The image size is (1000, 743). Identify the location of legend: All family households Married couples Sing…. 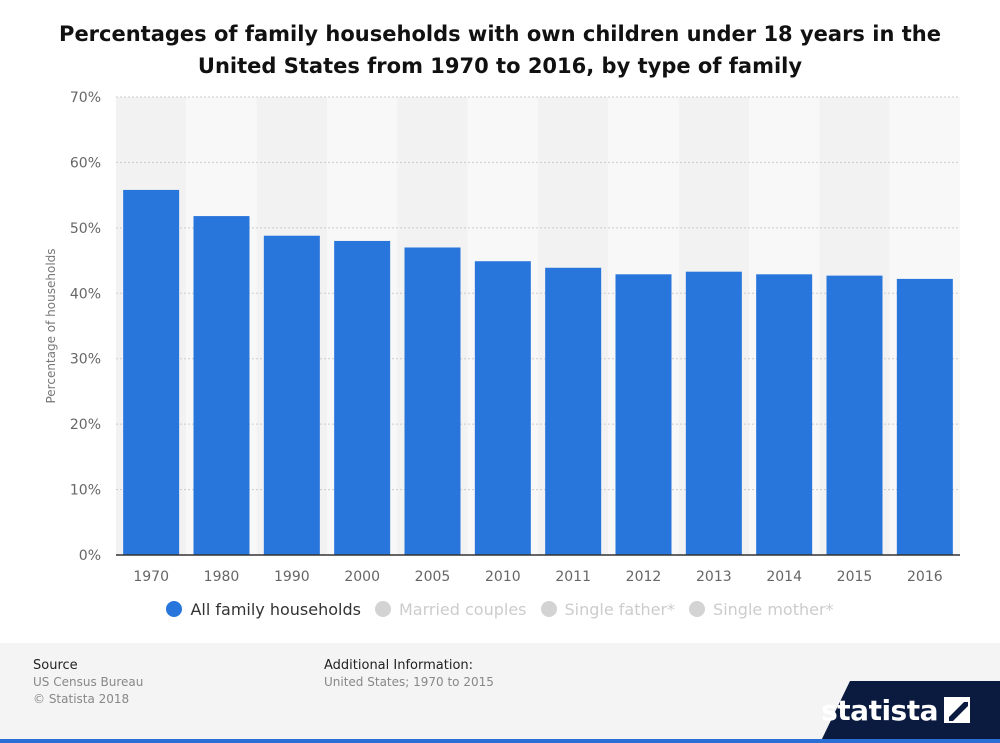
(500, 609).